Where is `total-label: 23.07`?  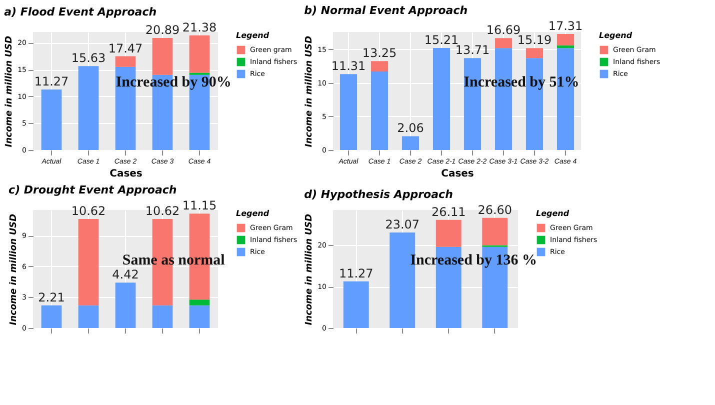 total-label: 23.07 is located at coordinates (402, 224).